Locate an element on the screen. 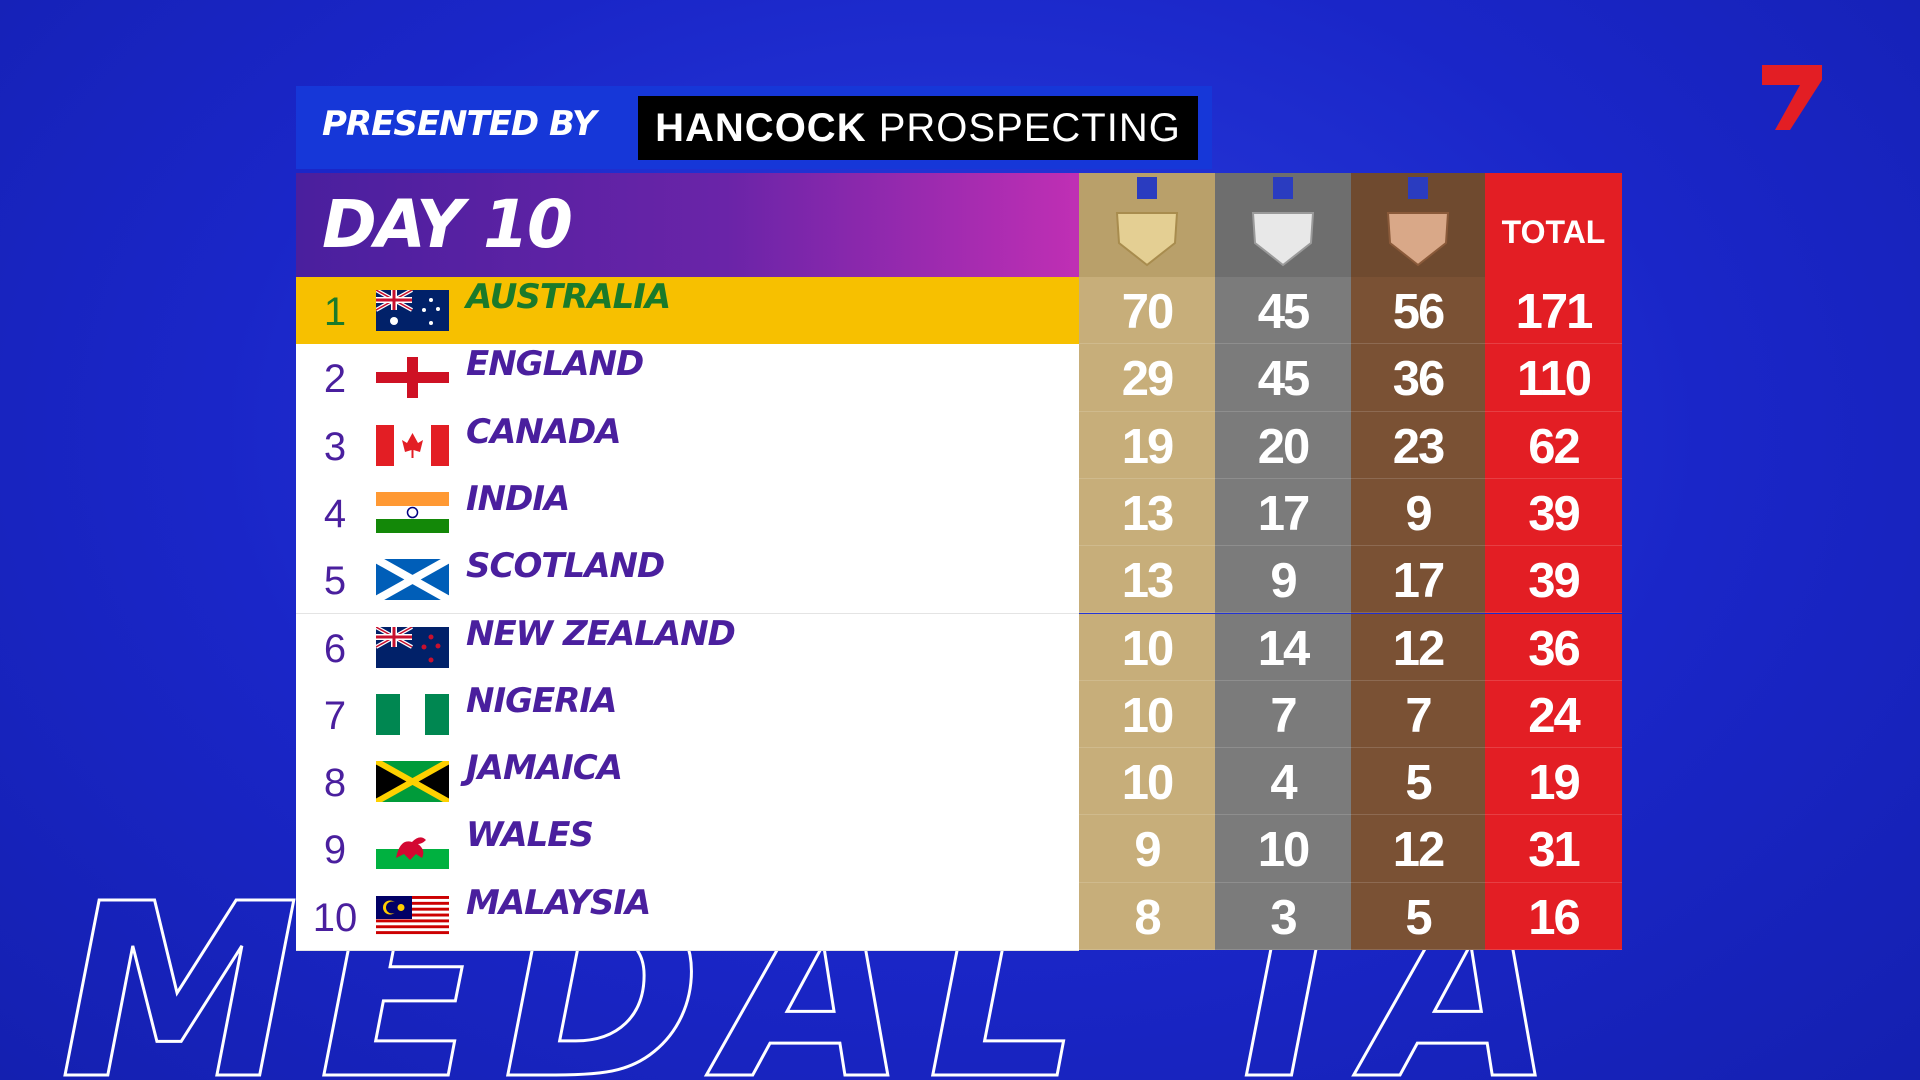 The width and height of the screenshot is (1920, 1080). rank: 8 is located at coordinates (335, 783).